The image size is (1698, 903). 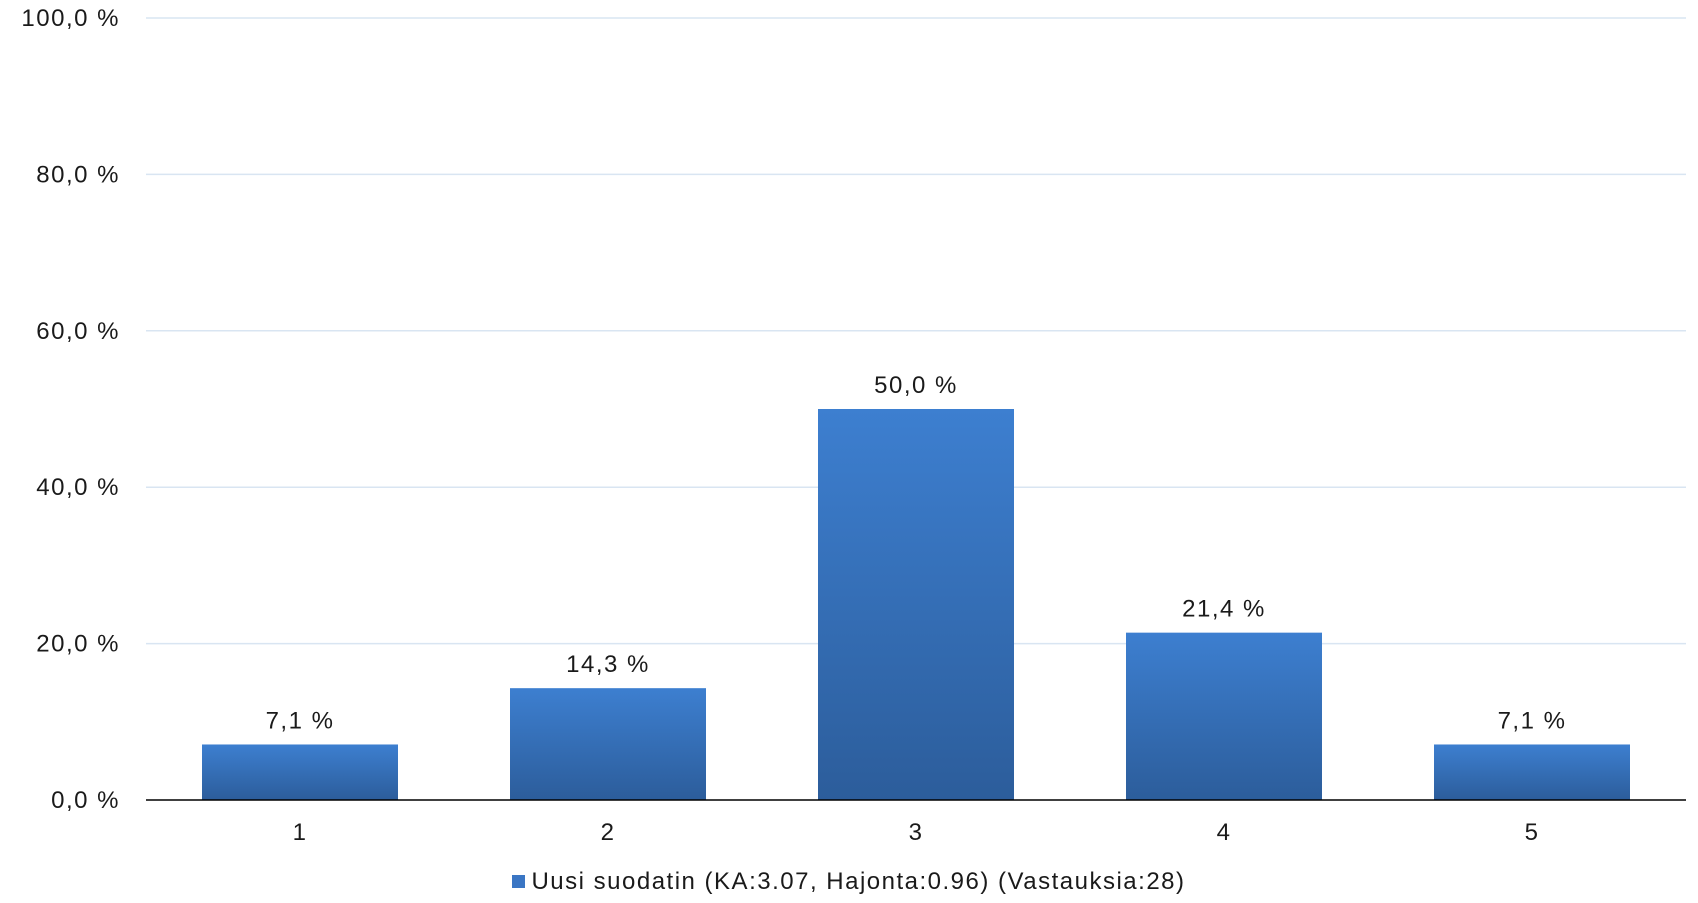 I want to click on y-tick-label: 60,0 %, so click(x=78, y=331).